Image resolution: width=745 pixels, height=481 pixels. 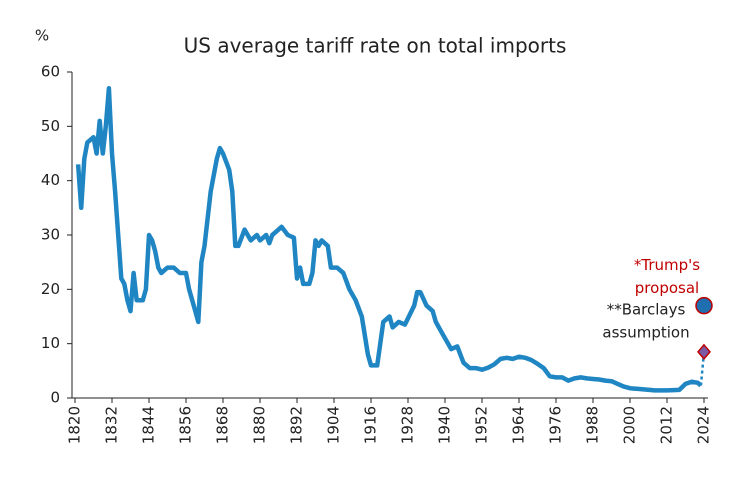 What do you see at coordinates (408, 425) in the screenshot?
I see `x-tick-label: 1928` at bounding box center [408, 425].